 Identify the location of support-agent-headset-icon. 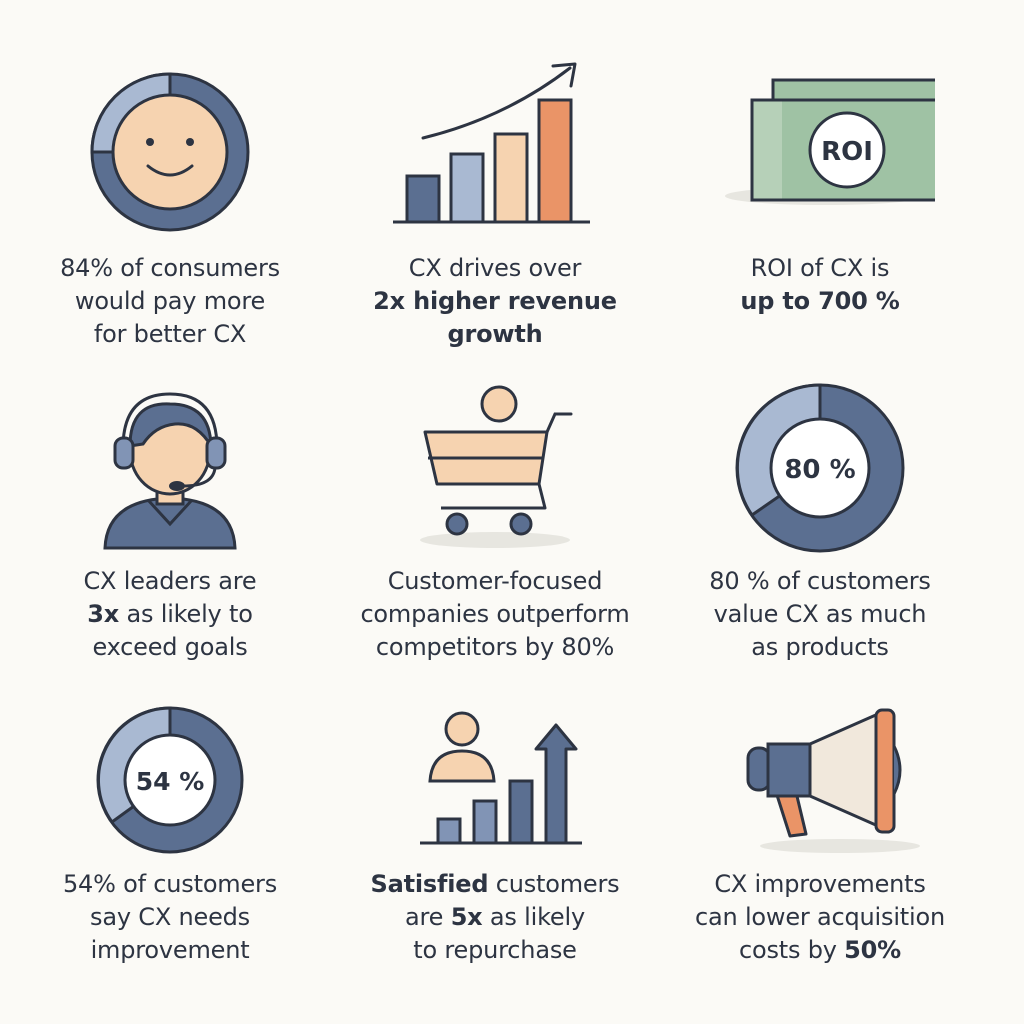
(170, 471).